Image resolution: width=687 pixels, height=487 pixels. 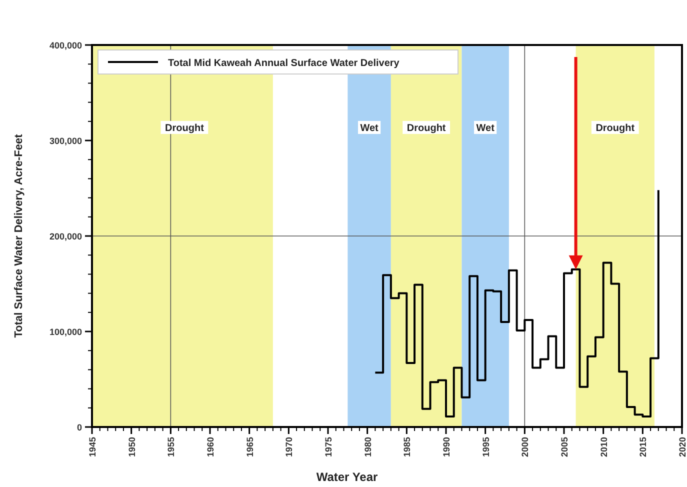 What do you see at coordinates (407, 447) in the screenshot?
I see `x-tick-label: 1985` at bounding box center [407, 447].